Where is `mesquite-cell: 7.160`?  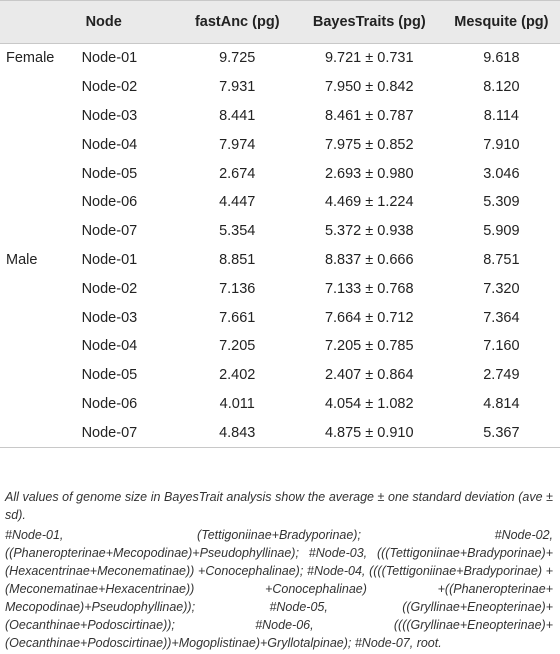
mesquite-cell: 7.160 is located at coordinates (501, 346).